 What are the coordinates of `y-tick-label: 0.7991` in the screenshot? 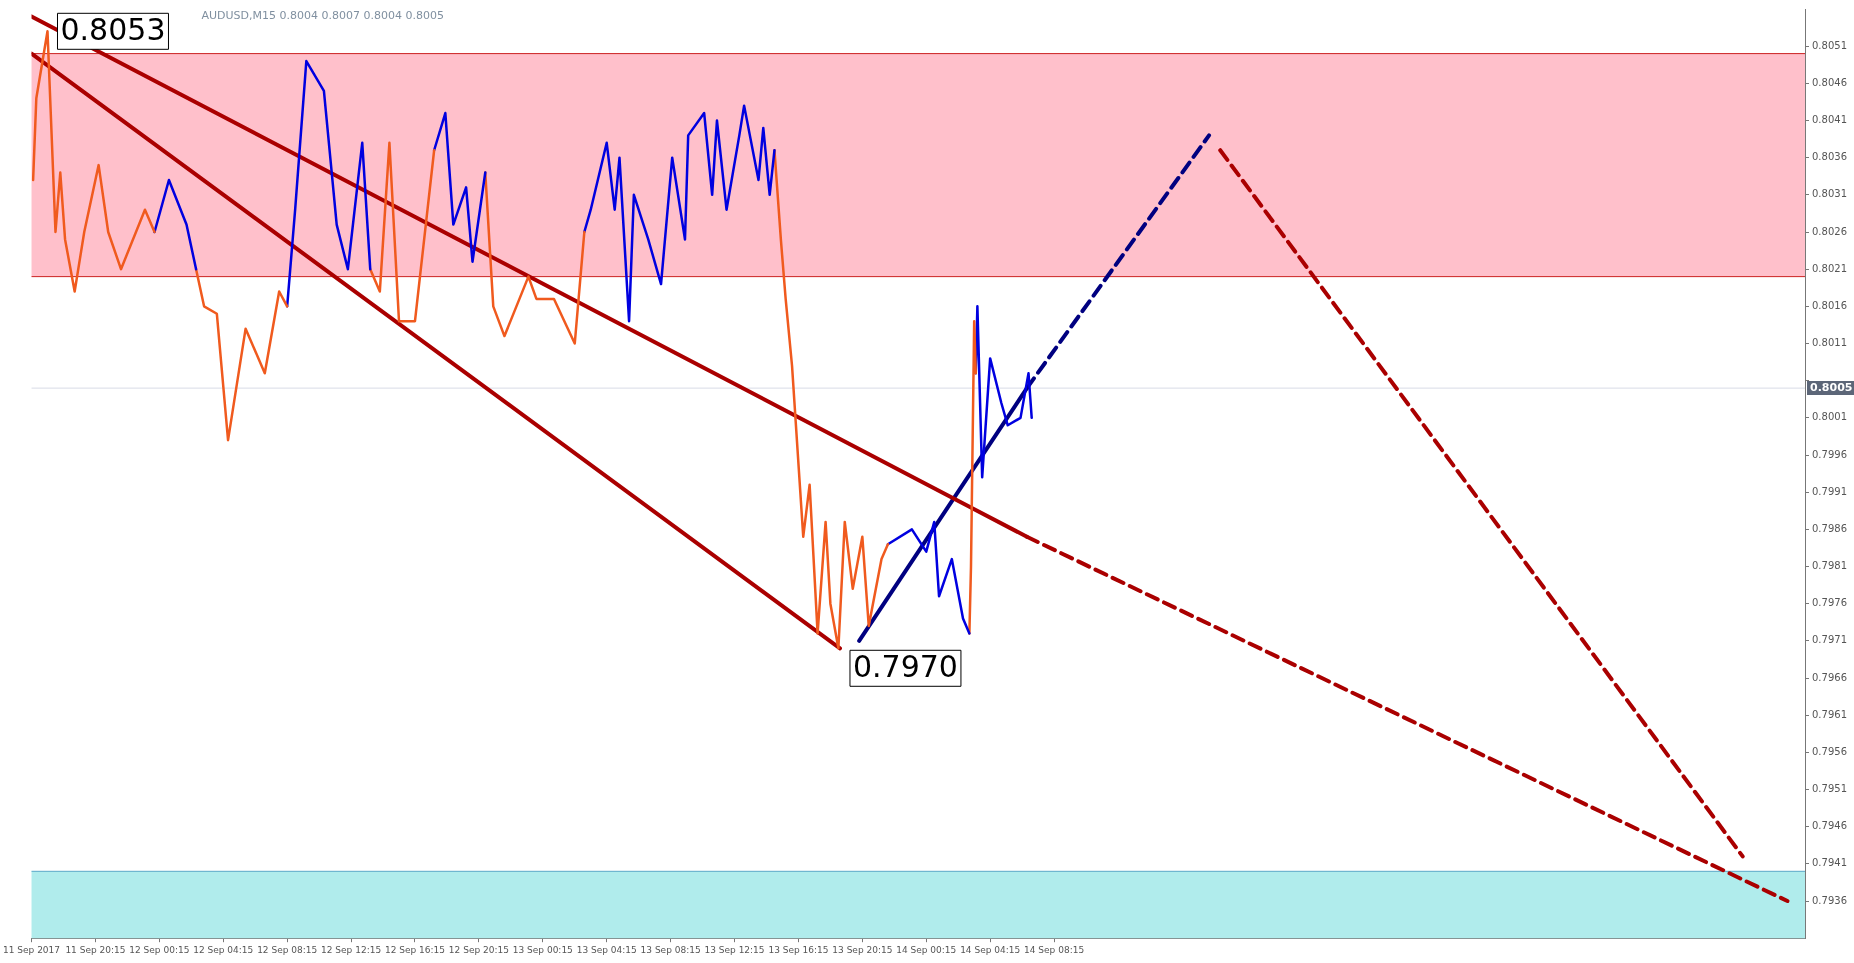 It's located at (1830, 491).